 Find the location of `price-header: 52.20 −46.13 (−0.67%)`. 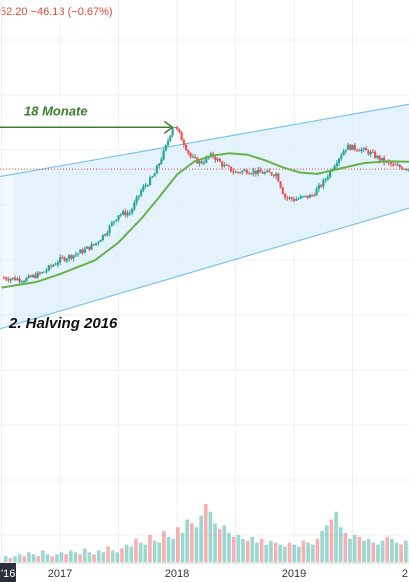

price-header: 52.20 −46.13 (−0.67%) is located at coordinates (56, 12).